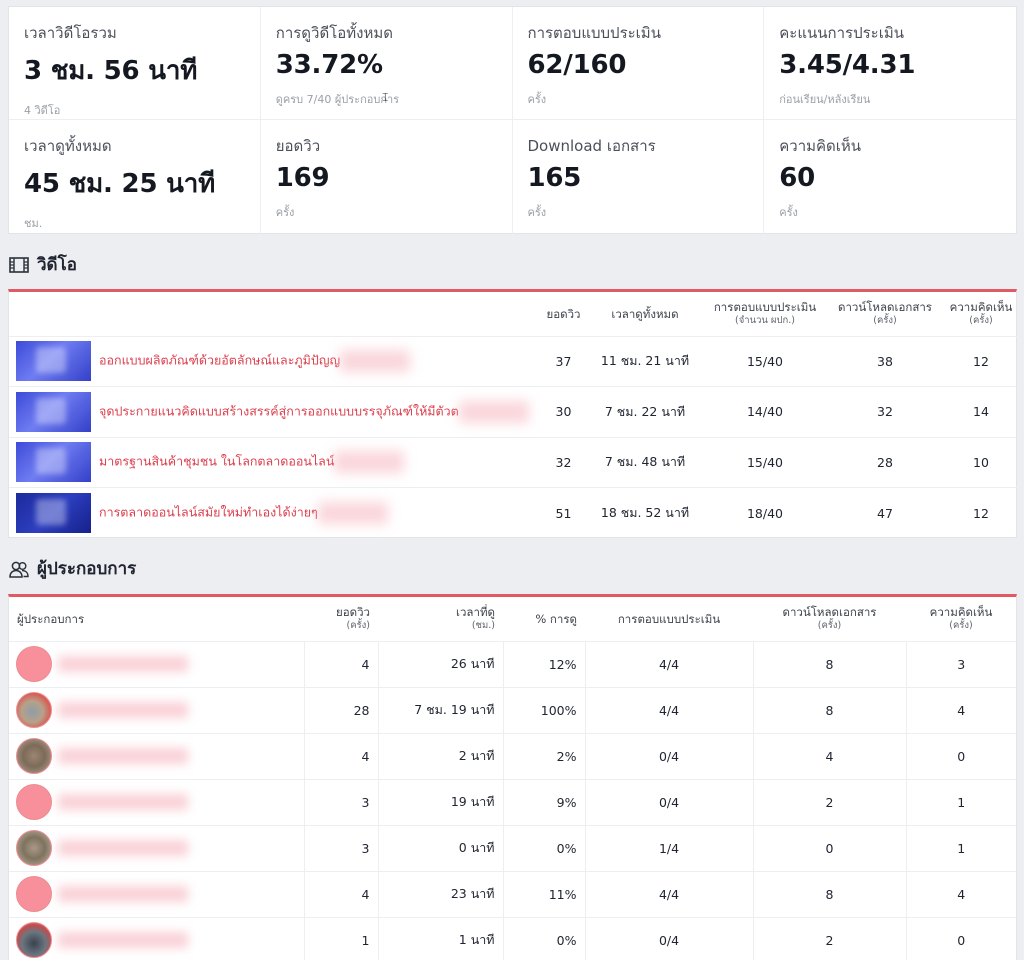  What do you see at coordinates (820, 146) in the screenshot?
I see `stat-label: ความคิดเห็น` at bounding box center [820, 146].